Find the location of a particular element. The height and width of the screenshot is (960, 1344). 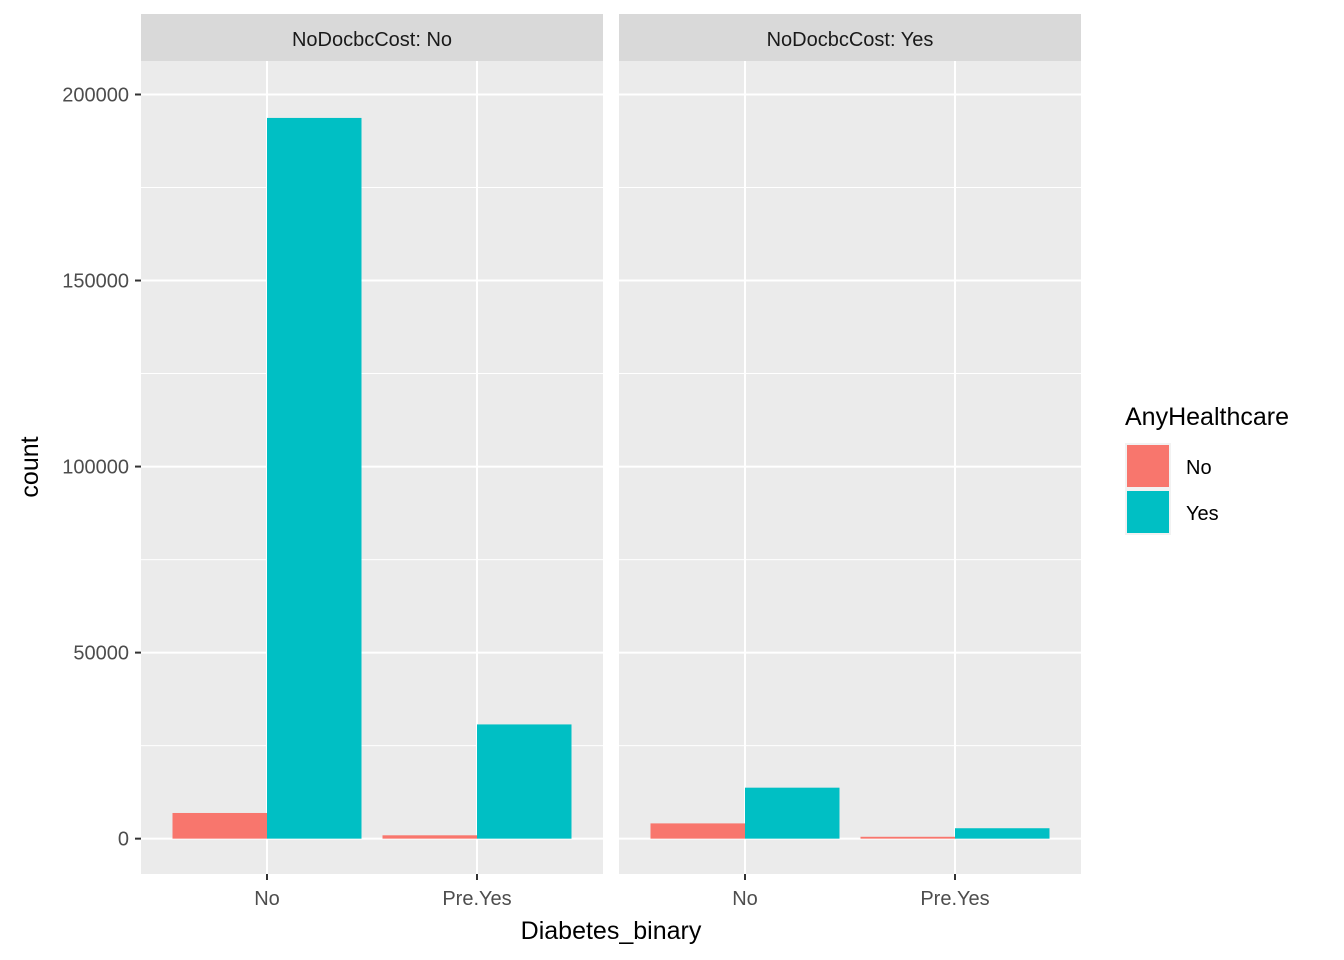

y-tick-label: 200000 is located at coordinates (95, 95).